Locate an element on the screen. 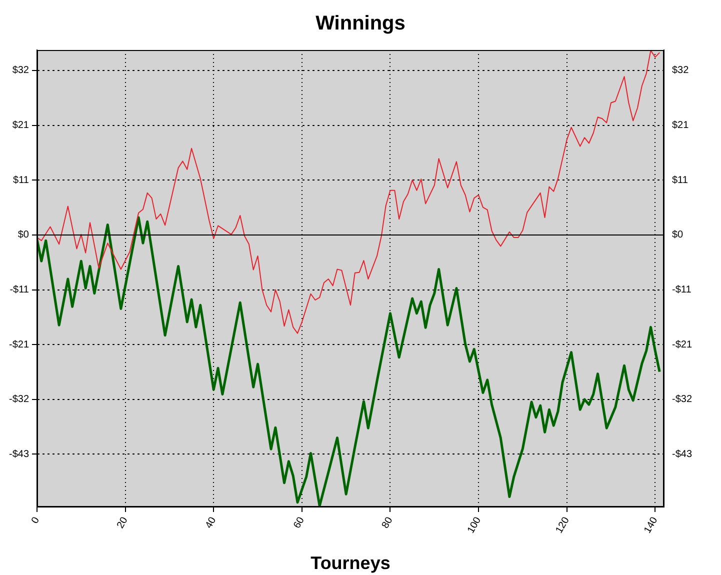 The height and width of the screenshot is (575, 721). y2-tick-label: $11 is located at coordinates (680, 180).